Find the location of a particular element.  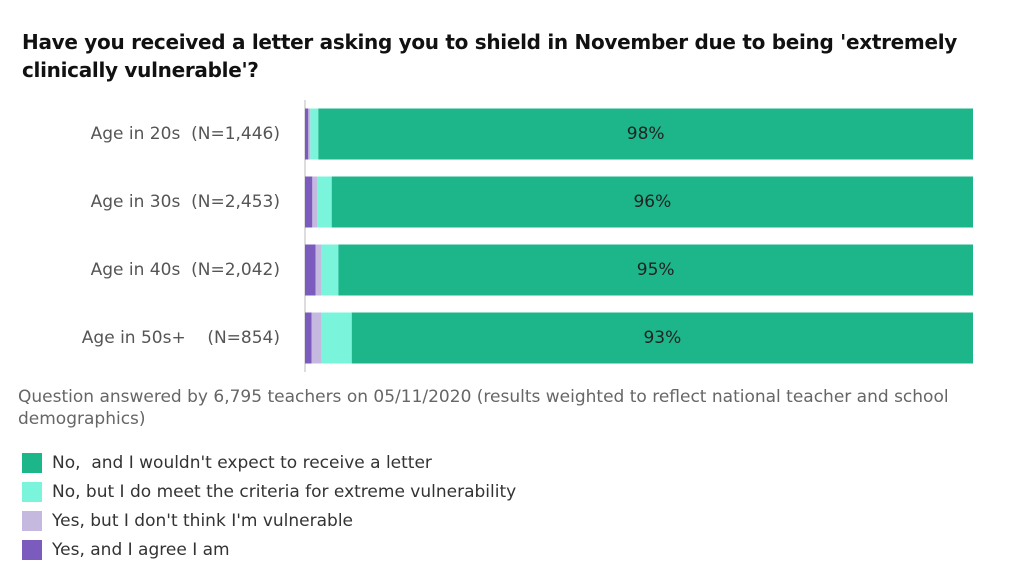

legend-label: Yes, but I don't think I'm vulnerable is located at coordinates (203, 520).